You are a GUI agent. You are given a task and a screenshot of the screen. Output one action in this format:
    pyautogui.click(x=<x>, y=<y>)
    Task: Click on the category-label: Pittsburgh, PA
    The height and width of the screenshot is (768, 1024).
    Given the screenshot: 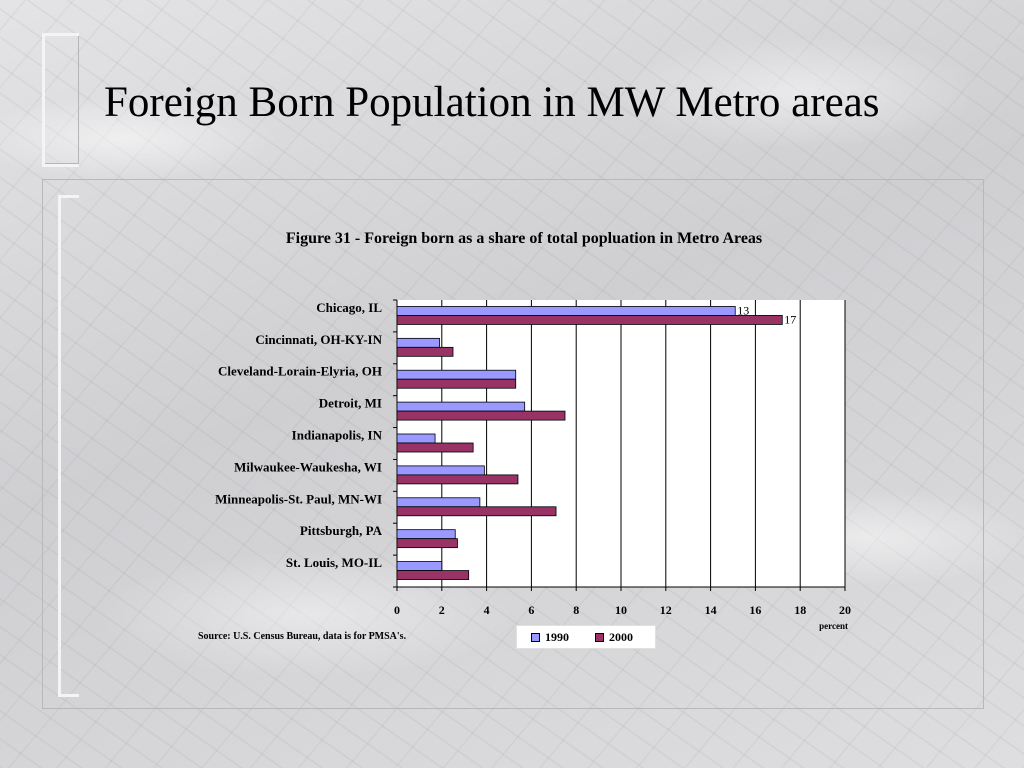 What is the action you would take?
    pyautogui.click(x=341, y=530)
    